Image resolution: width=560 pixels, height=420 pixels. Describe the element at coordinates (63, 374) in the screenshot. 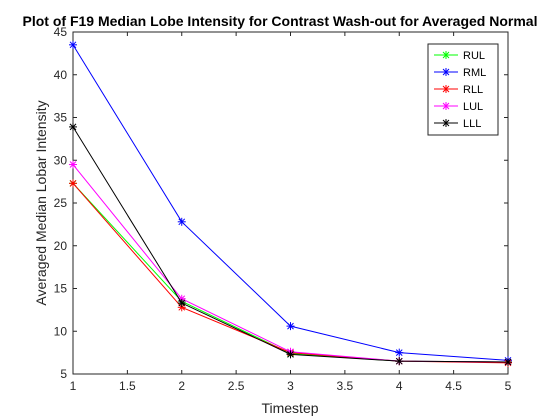

I see `y-tick-label: 5` at that location.